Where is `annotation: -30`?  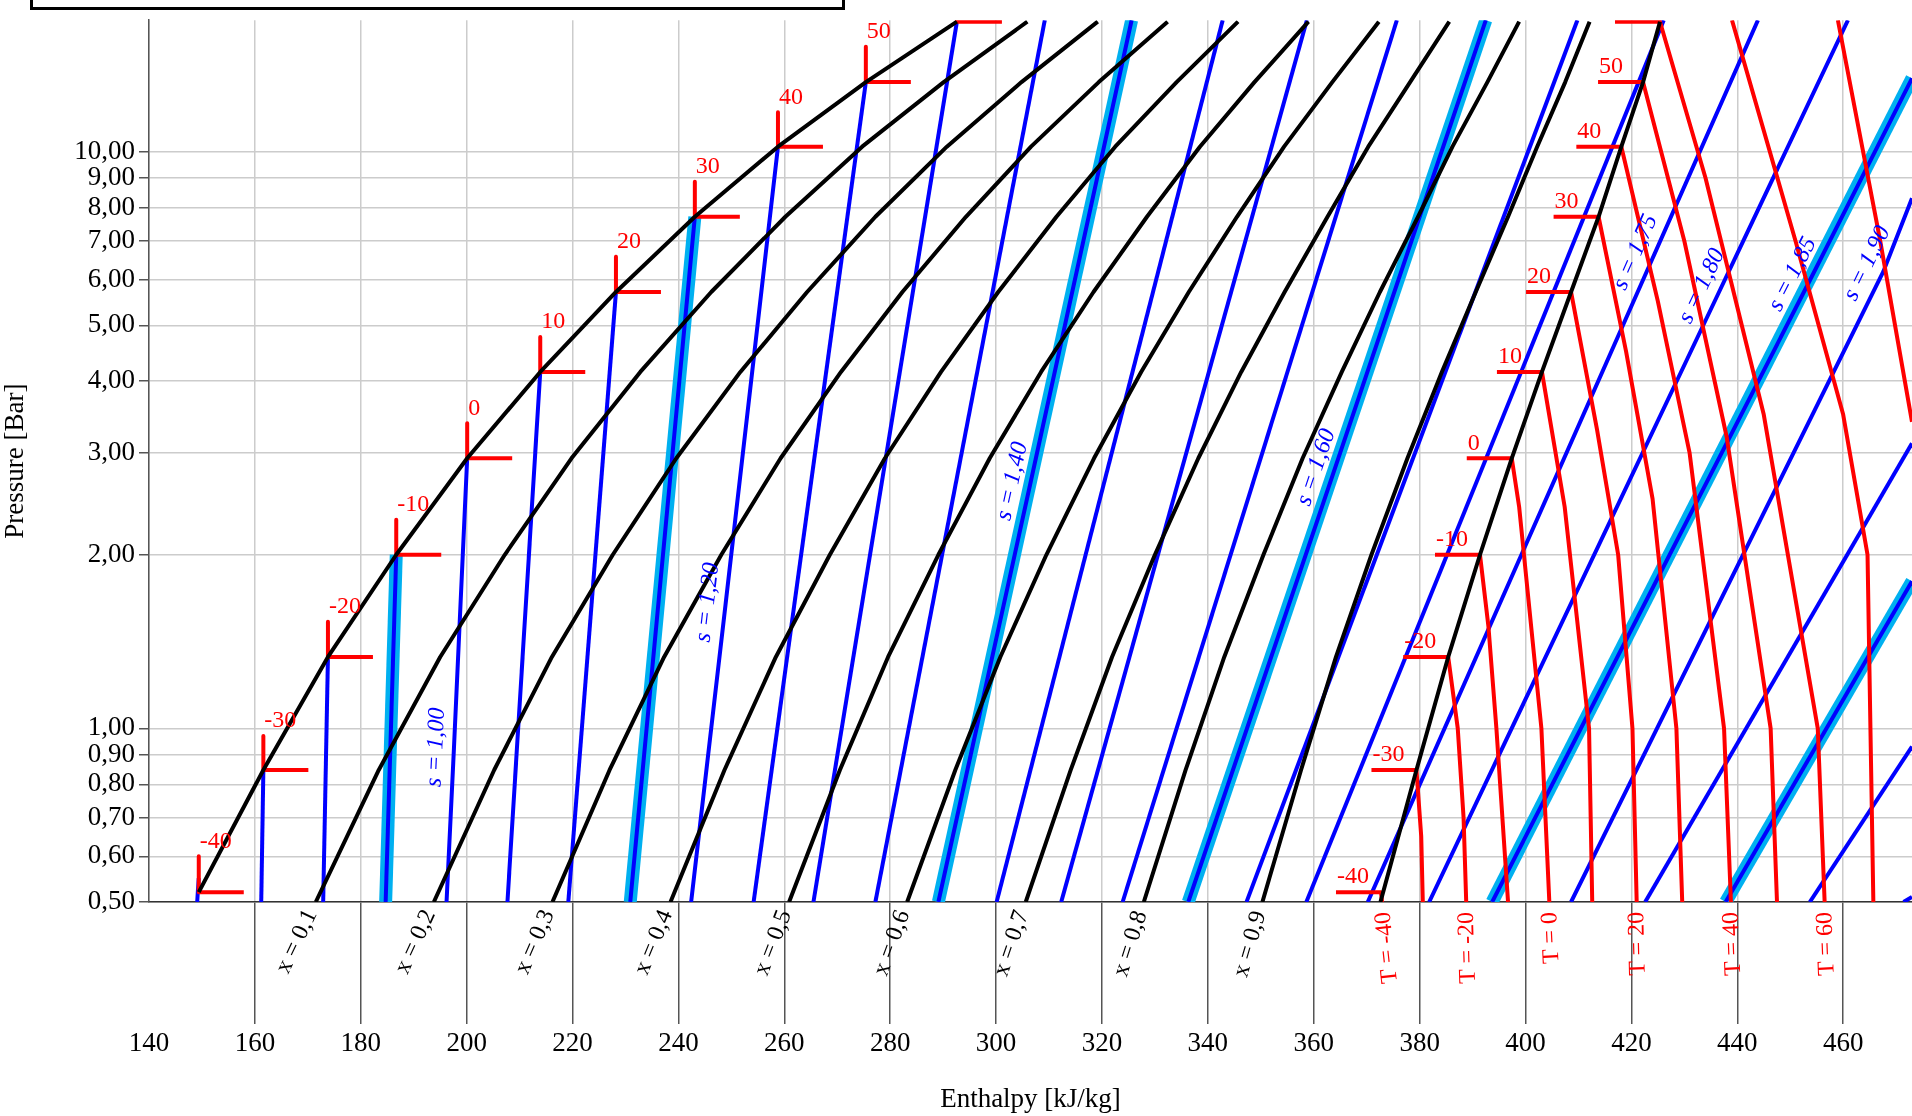 annotation: -30 is located at coordinates (1388, 753).